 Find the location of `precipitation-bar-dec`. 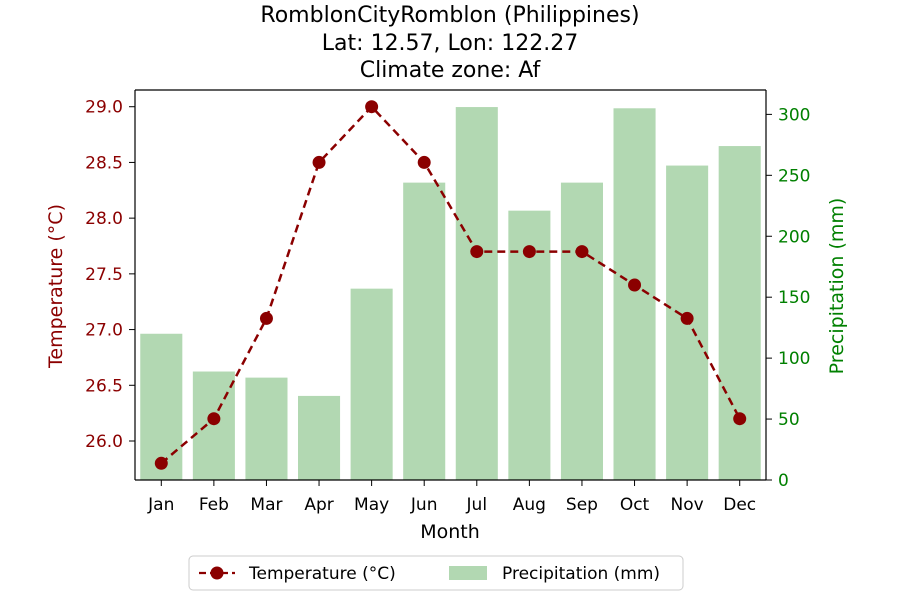

precipitation-bar-dec is located at coordinates (739, 313).